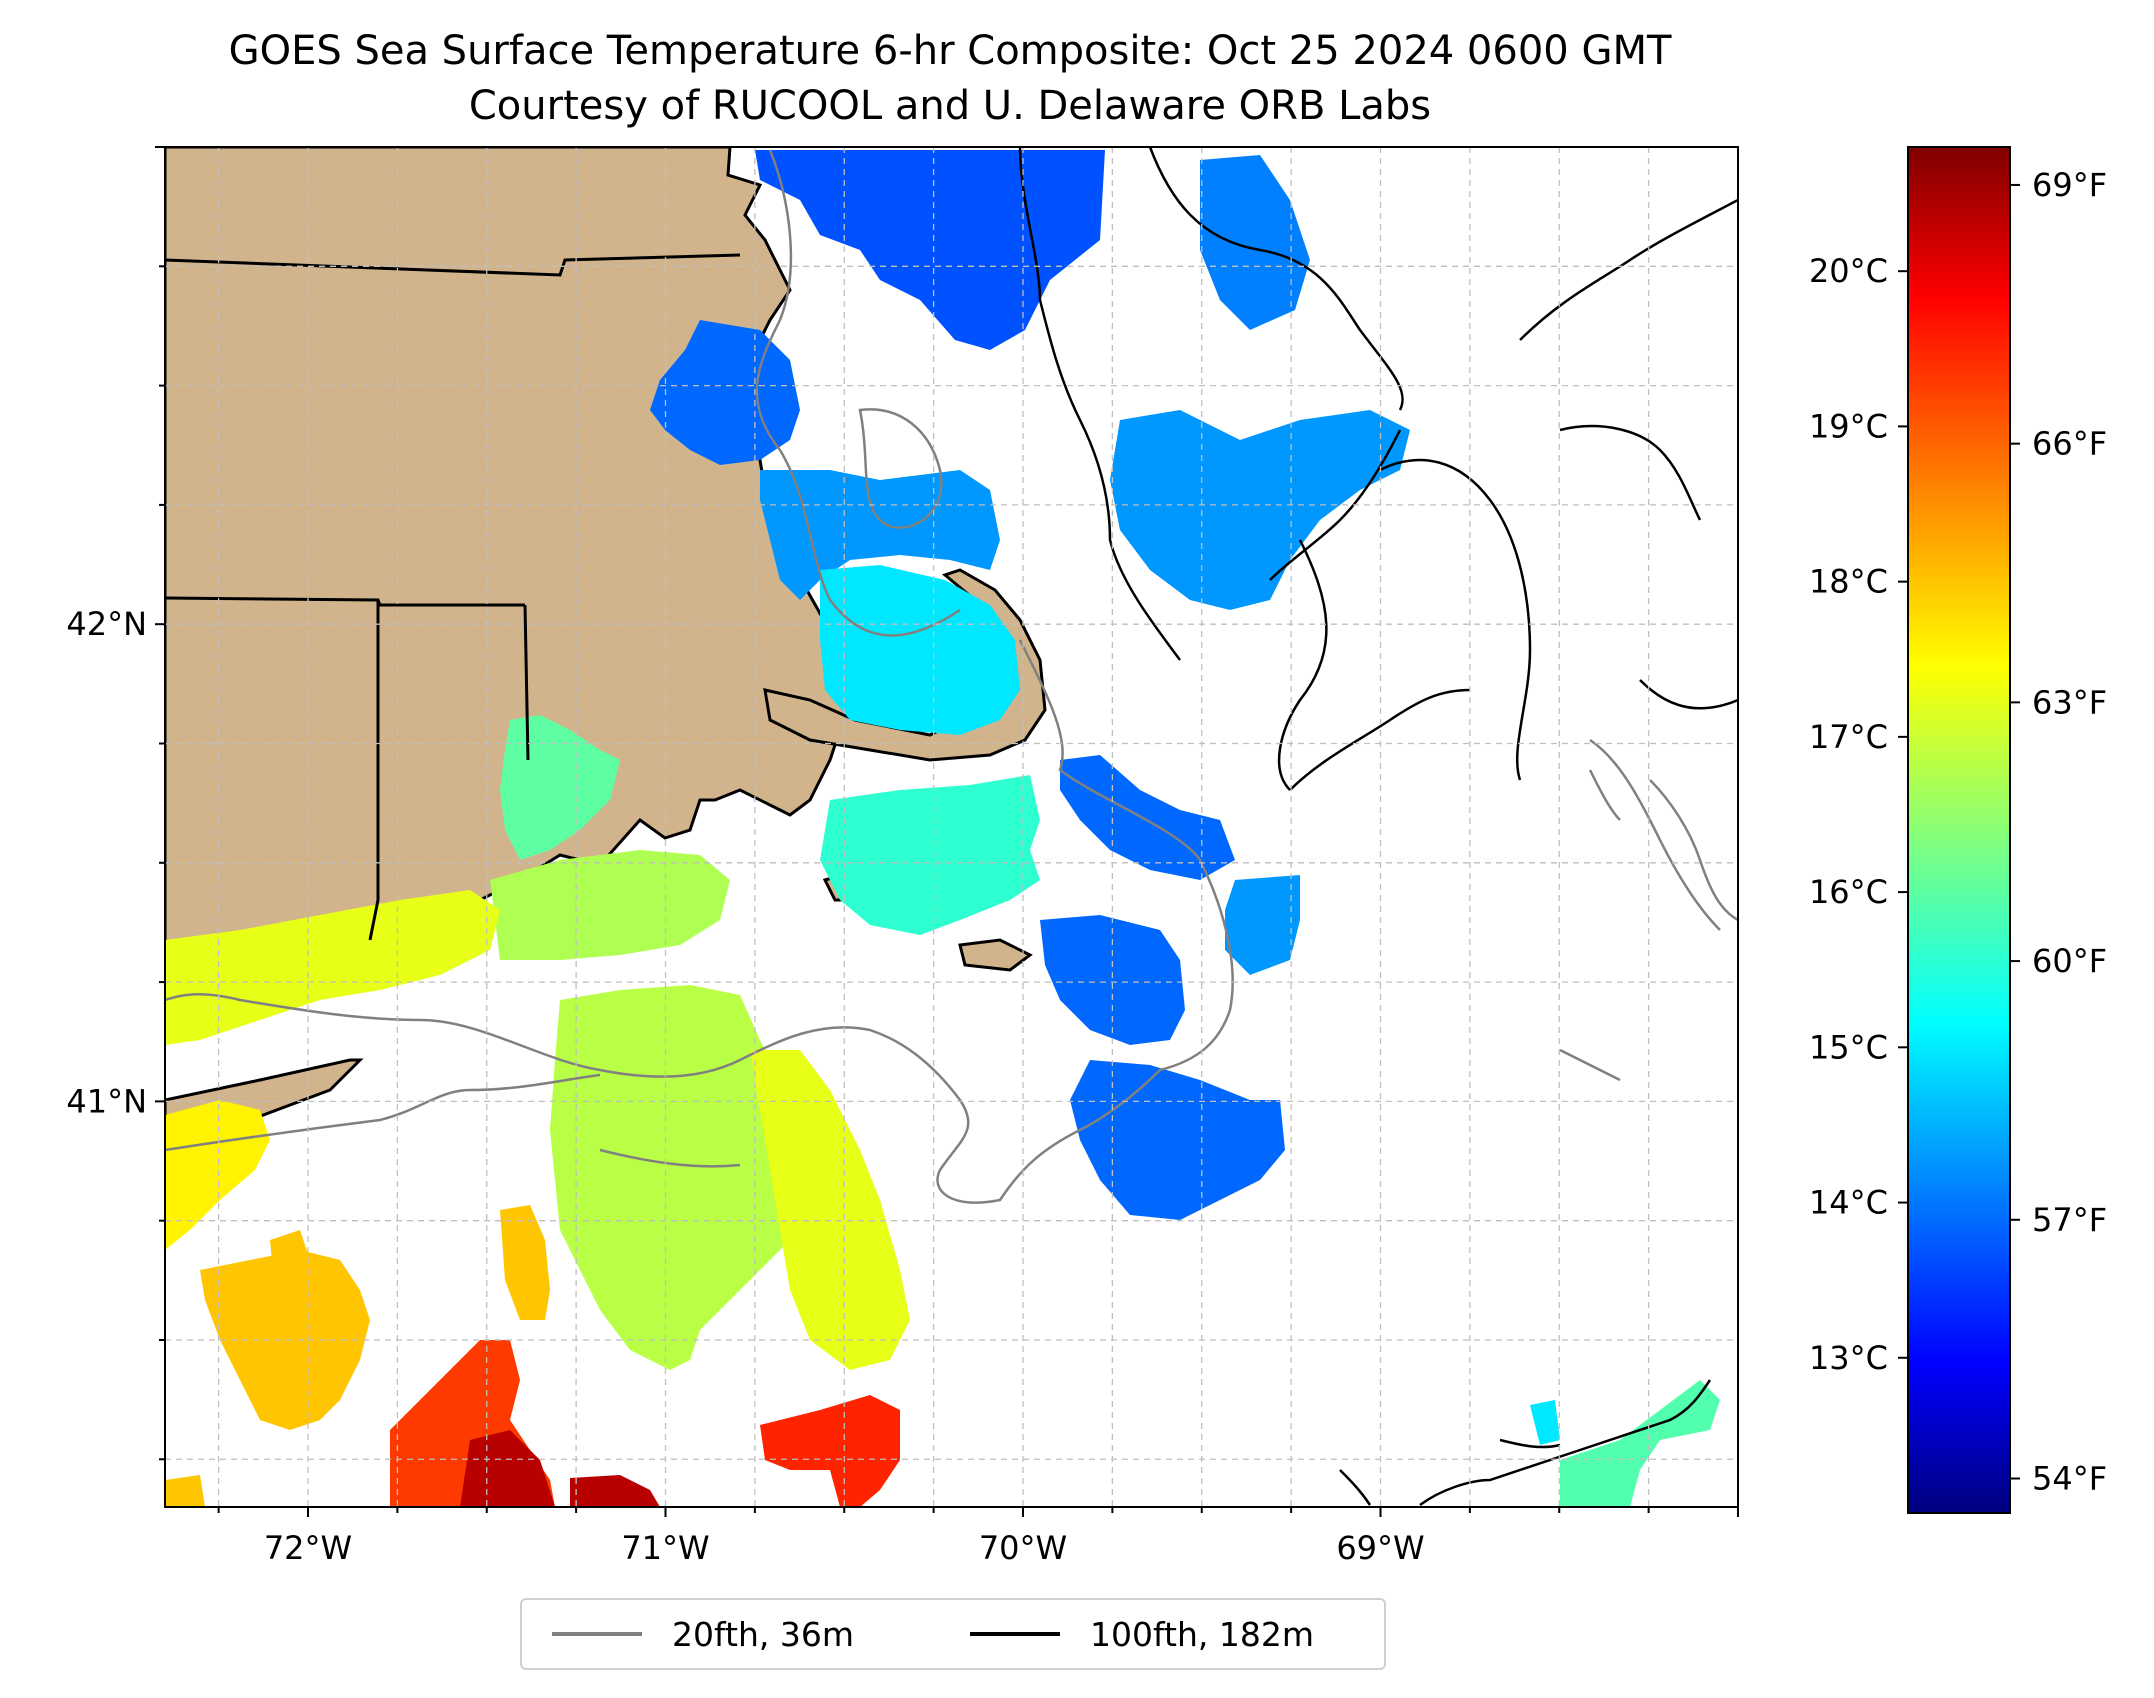 This screenshot has width=2154, height=1698. I want to click on lon-tick-label: 70°W, so click(1023, 1548).